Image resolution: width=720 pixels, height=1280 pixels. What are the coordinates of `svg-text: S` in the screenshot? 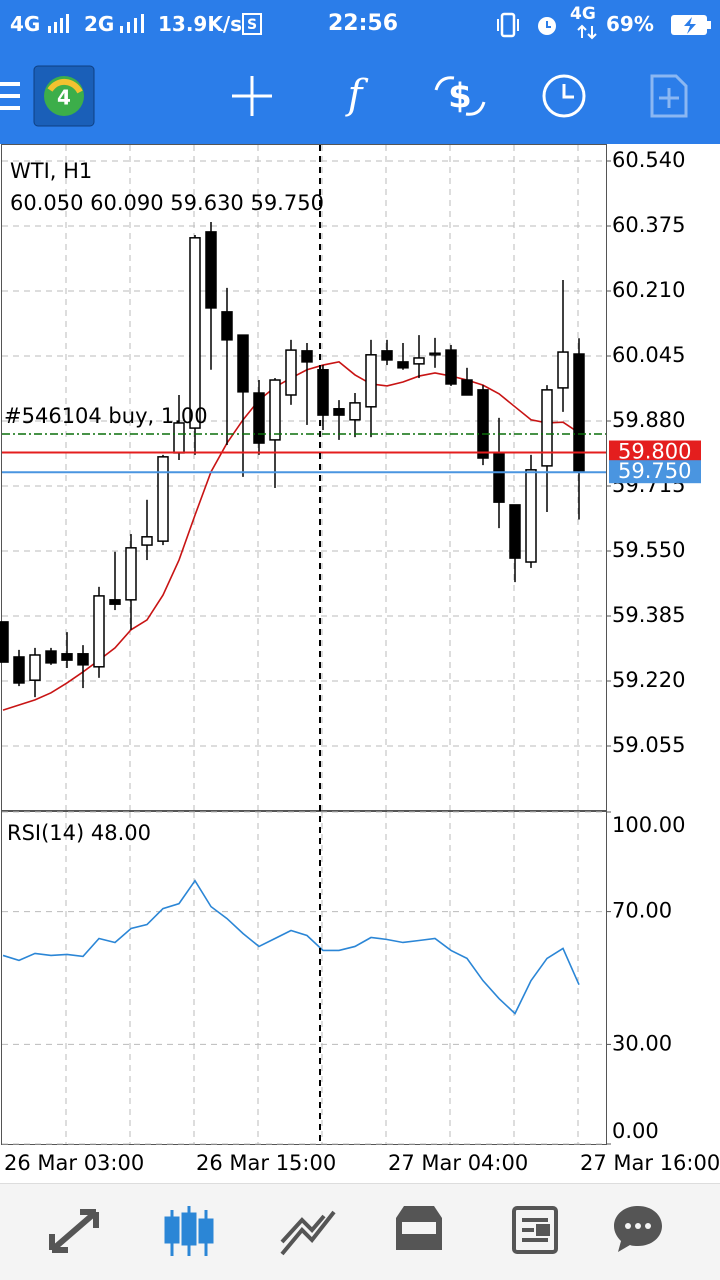 It's located at (252, 25).